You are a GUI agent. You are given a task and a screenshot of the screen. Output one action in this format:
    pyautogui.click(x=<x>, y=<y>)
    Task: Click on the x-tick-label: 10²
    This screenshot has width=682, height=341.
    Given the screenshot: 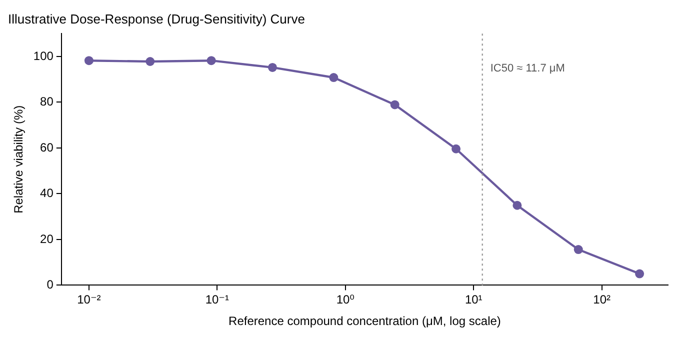 What is the action you would take?
    pyautogui.click(x=602, y=299)
    